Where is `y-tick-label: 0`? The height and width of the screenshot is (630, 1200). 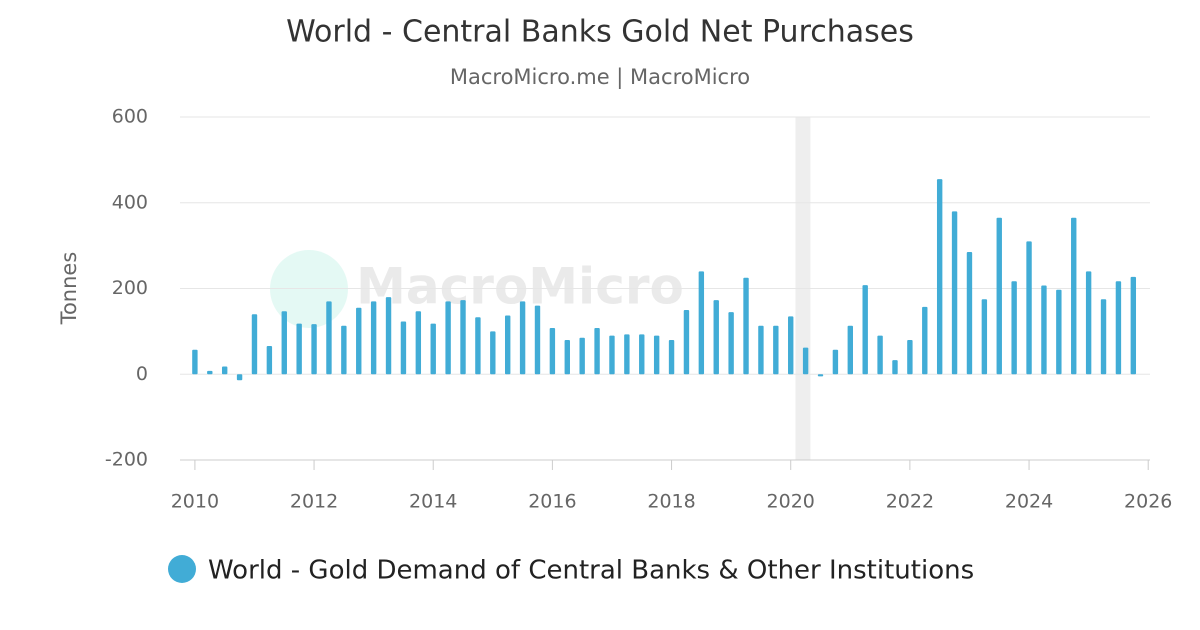 y-tick-label: 0 is located at coordinates (142, 374).